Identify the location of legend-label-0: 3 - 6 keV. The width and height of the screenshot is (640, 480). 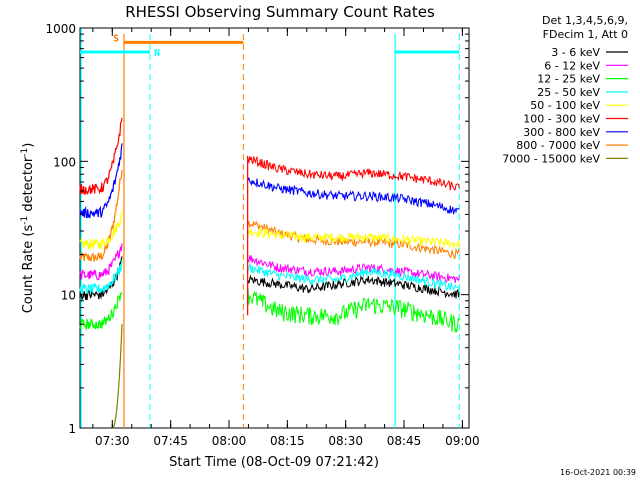
(575, 52).